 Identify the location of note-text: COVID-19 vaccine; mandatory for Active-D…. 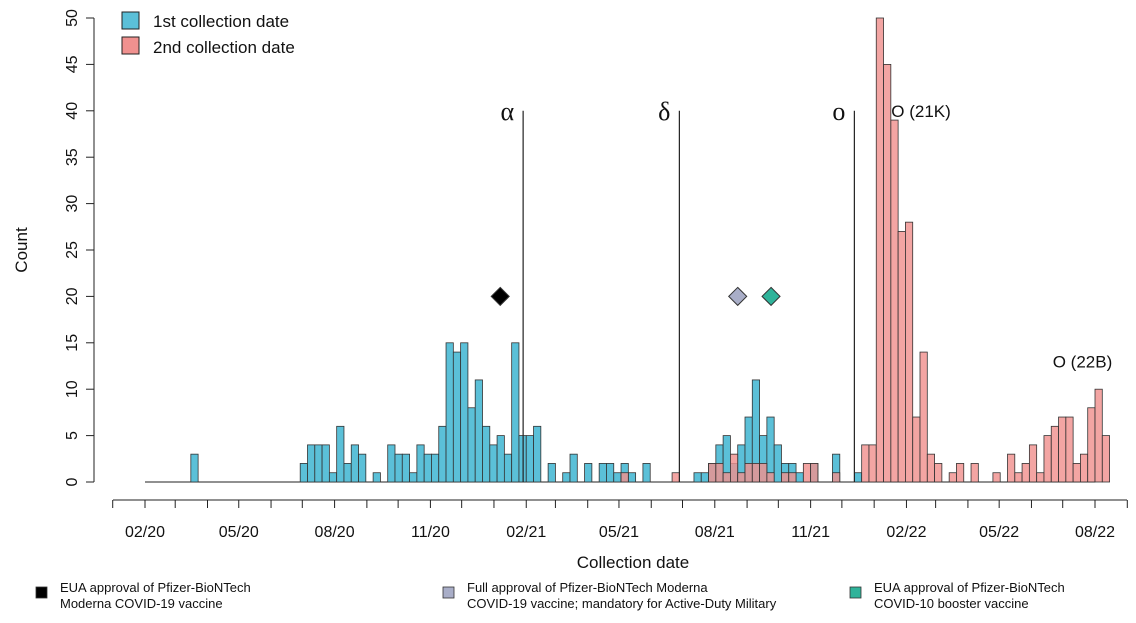
(622, 603).